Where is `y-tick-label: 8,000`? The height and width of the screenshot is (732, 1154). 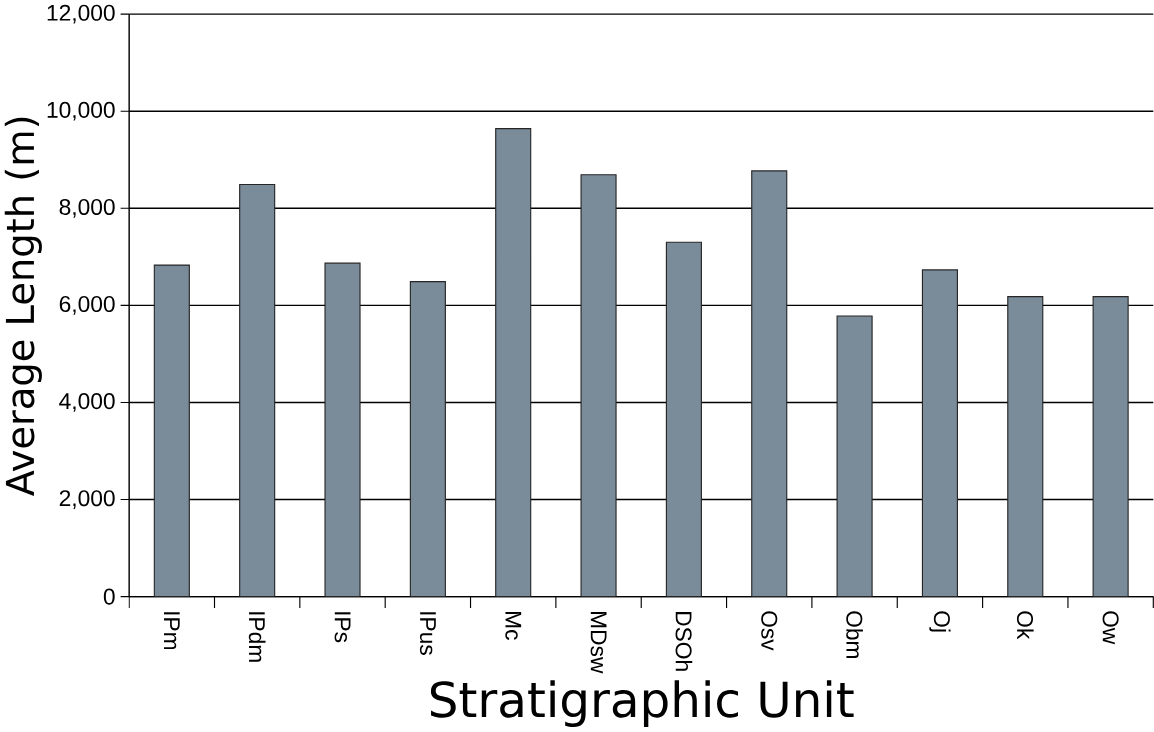 y-tick-label: 8,000 is located at coordinates (87, 208).